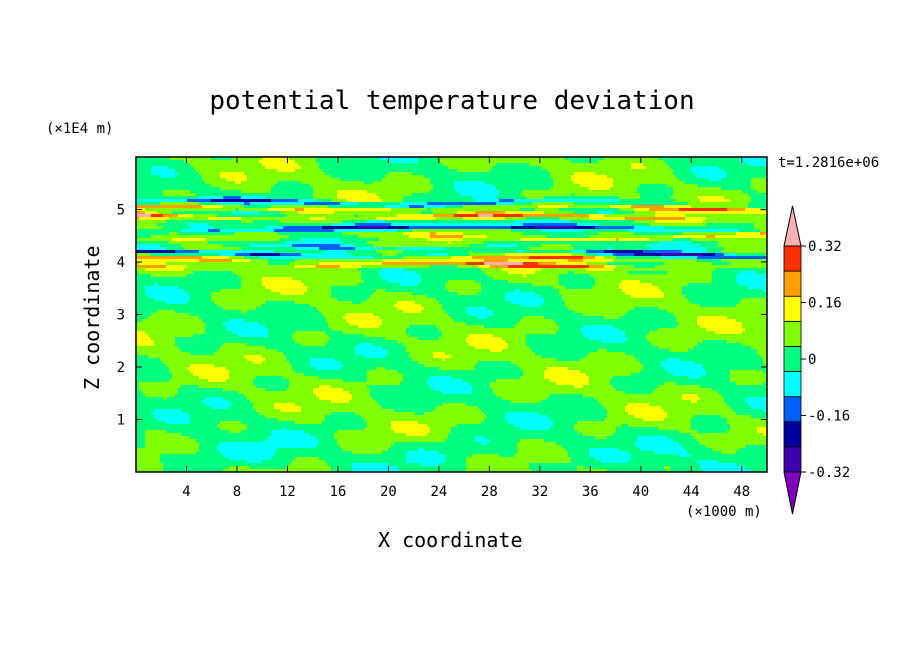 The height and width of the screenshot is (654, 904). Describe the element at coordinates (792, 493) in the screenshot. I see `colorbar-extend-low` at that location.